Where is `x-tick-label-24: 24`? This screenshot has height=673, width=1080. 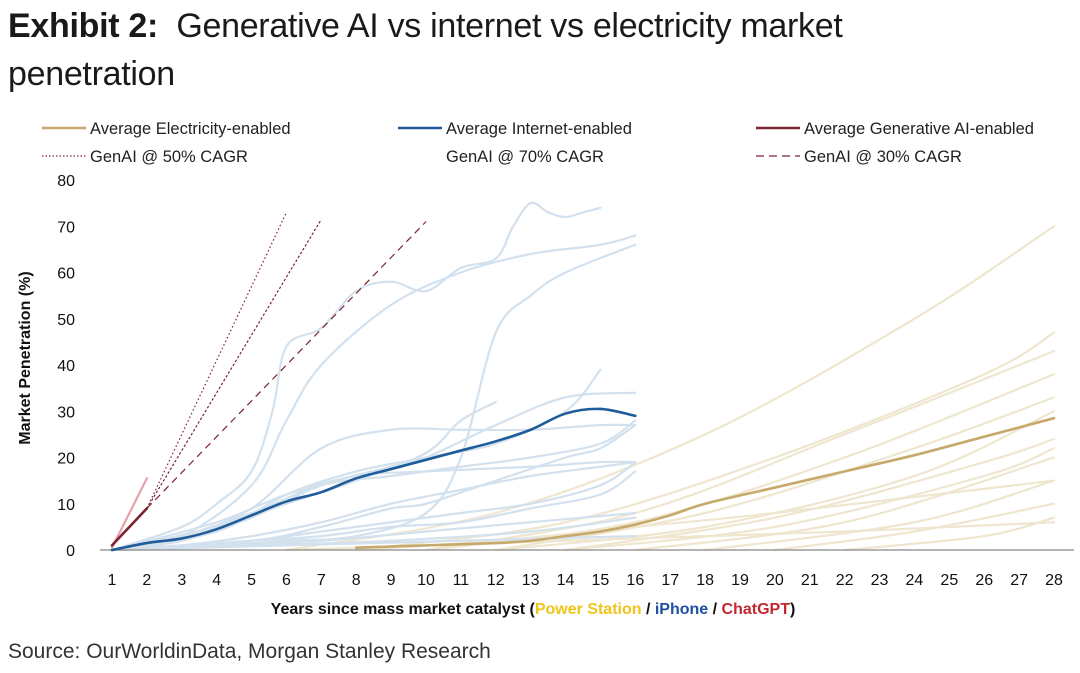
x-tick-label-24: 24 is located at coordinates (915, 580).